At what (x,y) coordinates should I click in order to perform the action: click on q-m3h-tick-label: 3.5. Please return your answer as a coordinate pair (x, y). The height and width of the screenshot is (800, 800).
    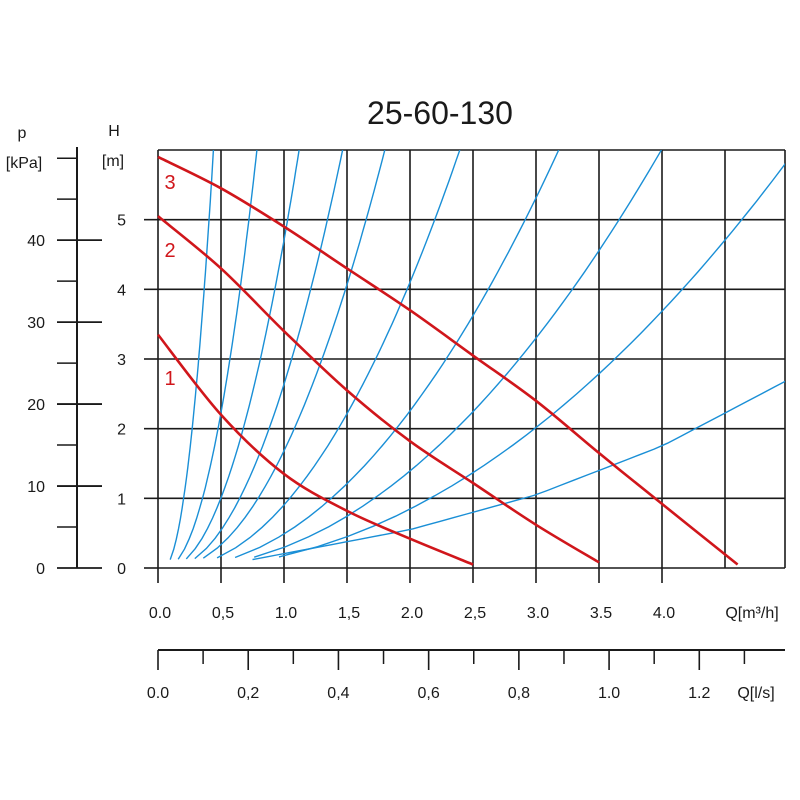
    Looking at the image, I should click on (601, 613).